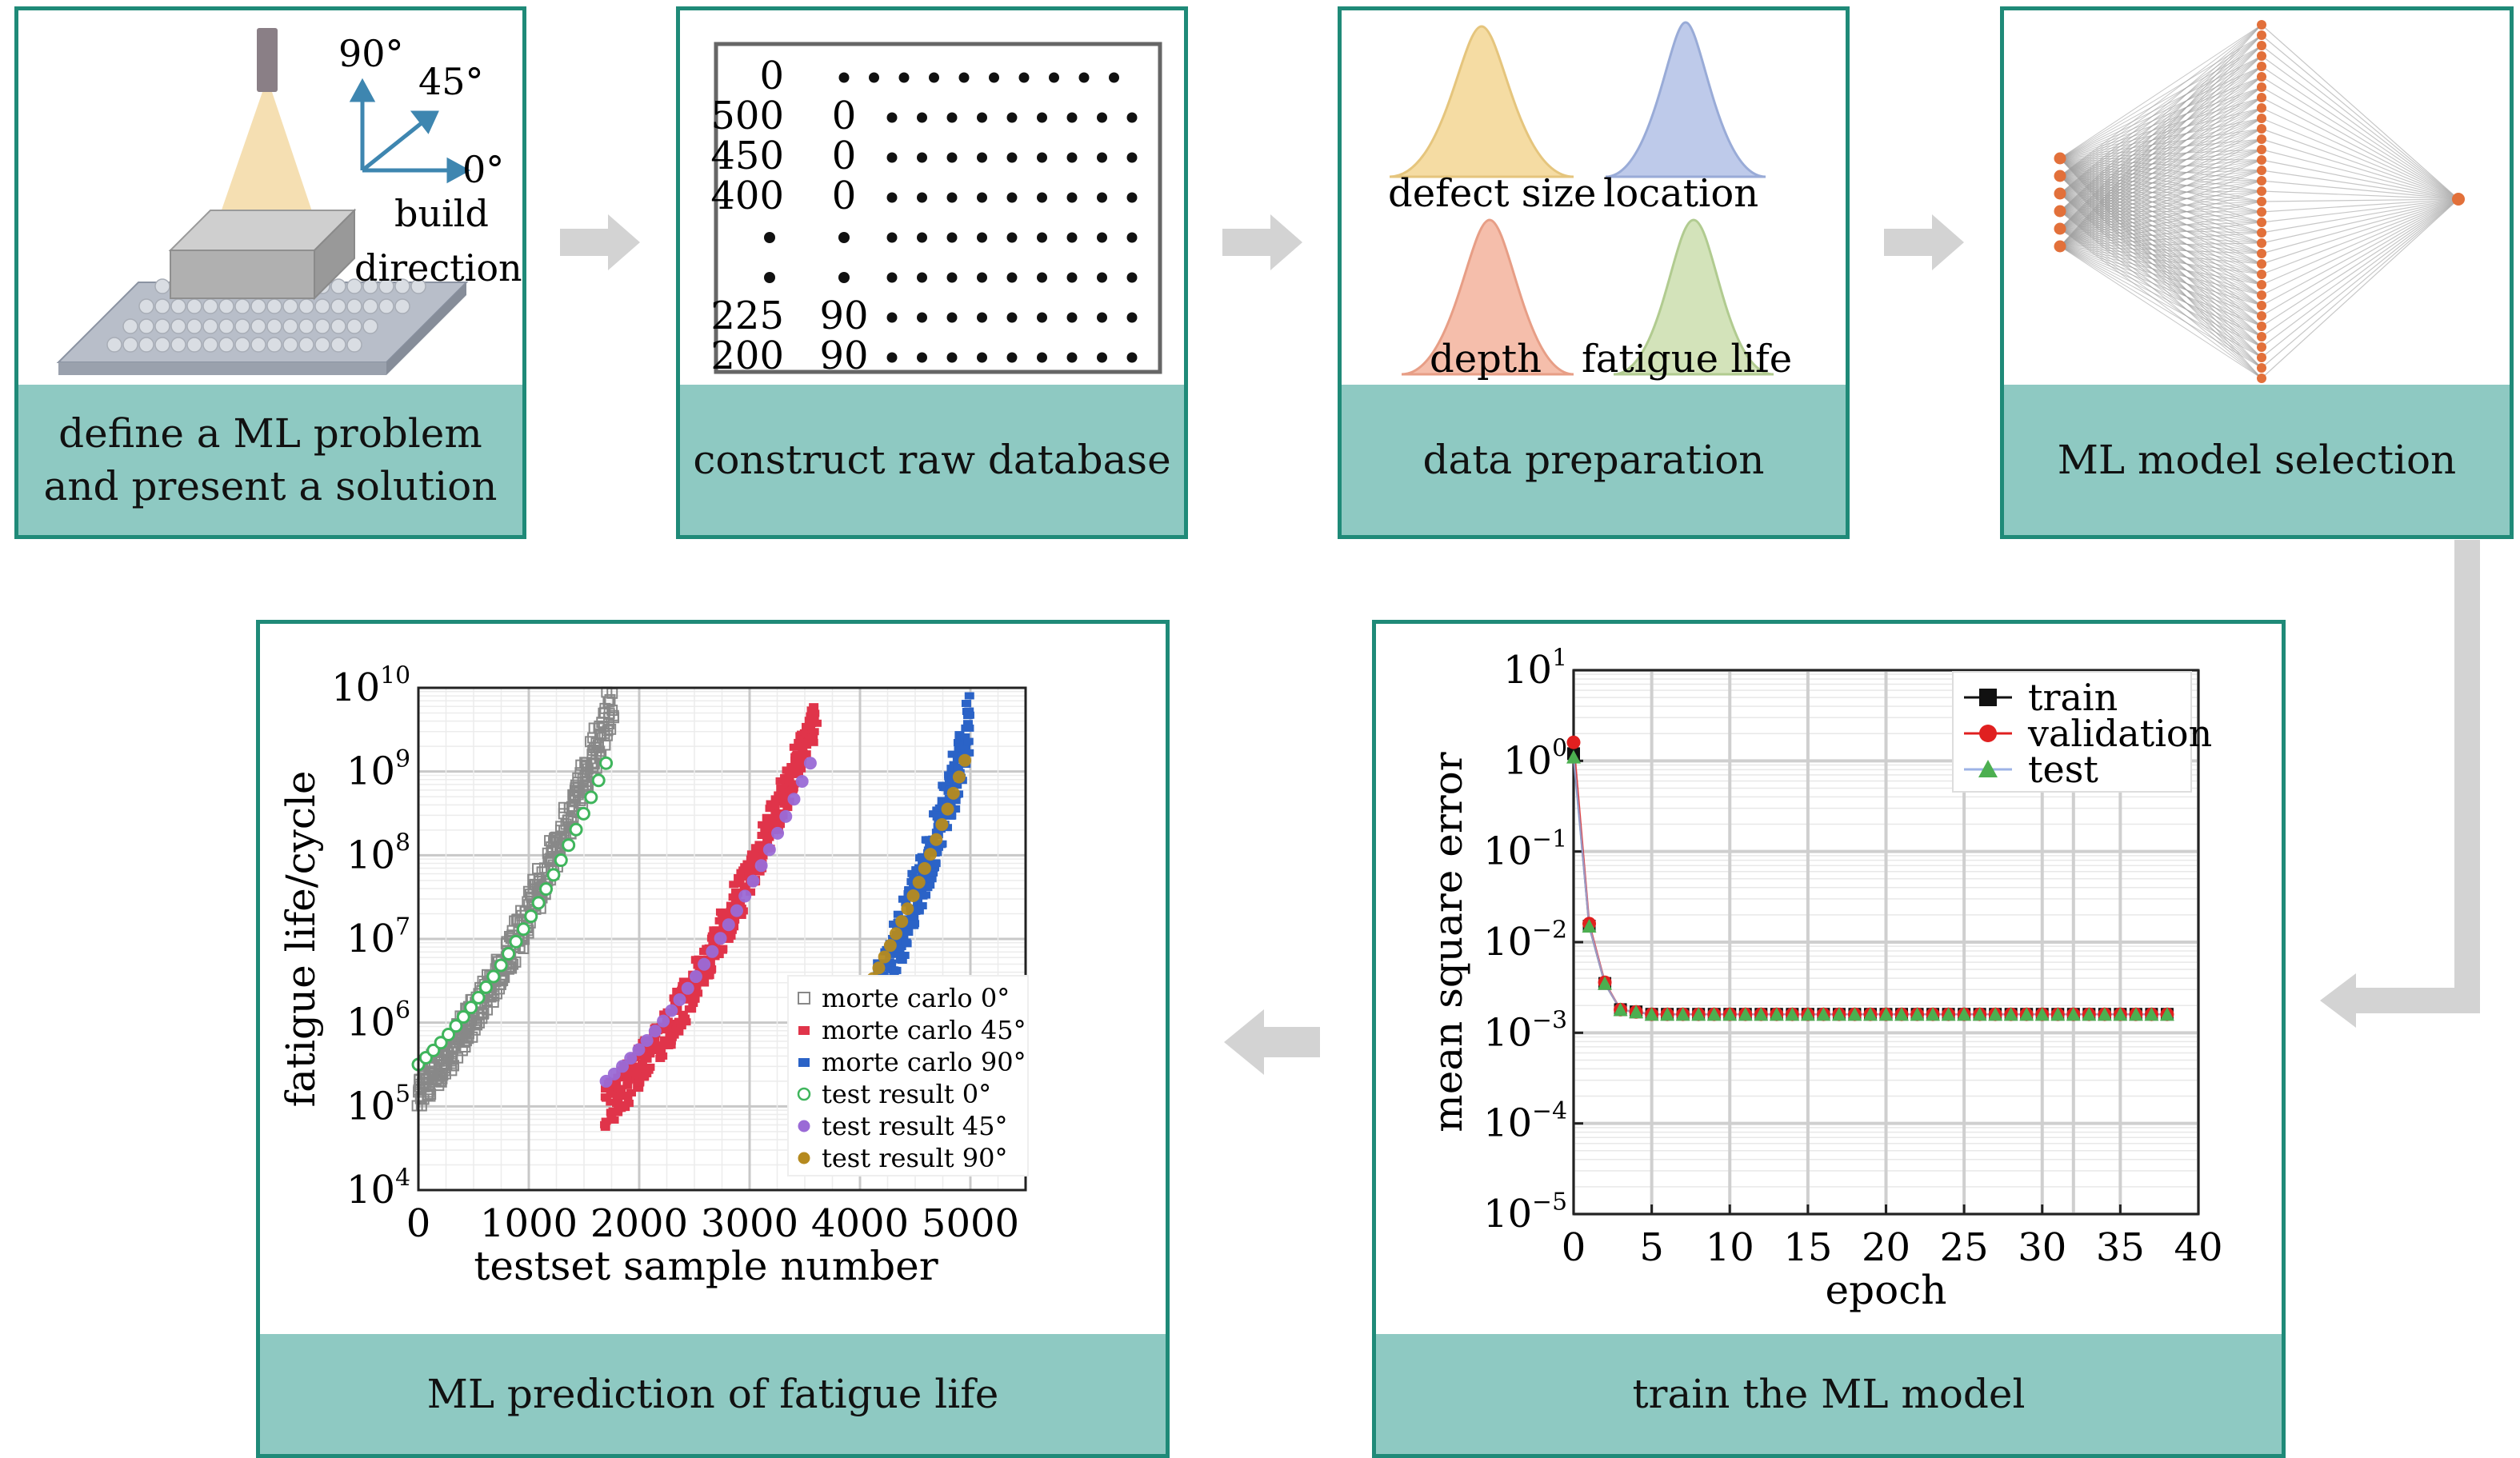  Describe the element at coordinates (844, 156) in the screenshot. I see `db-value-b: 0` at that location.